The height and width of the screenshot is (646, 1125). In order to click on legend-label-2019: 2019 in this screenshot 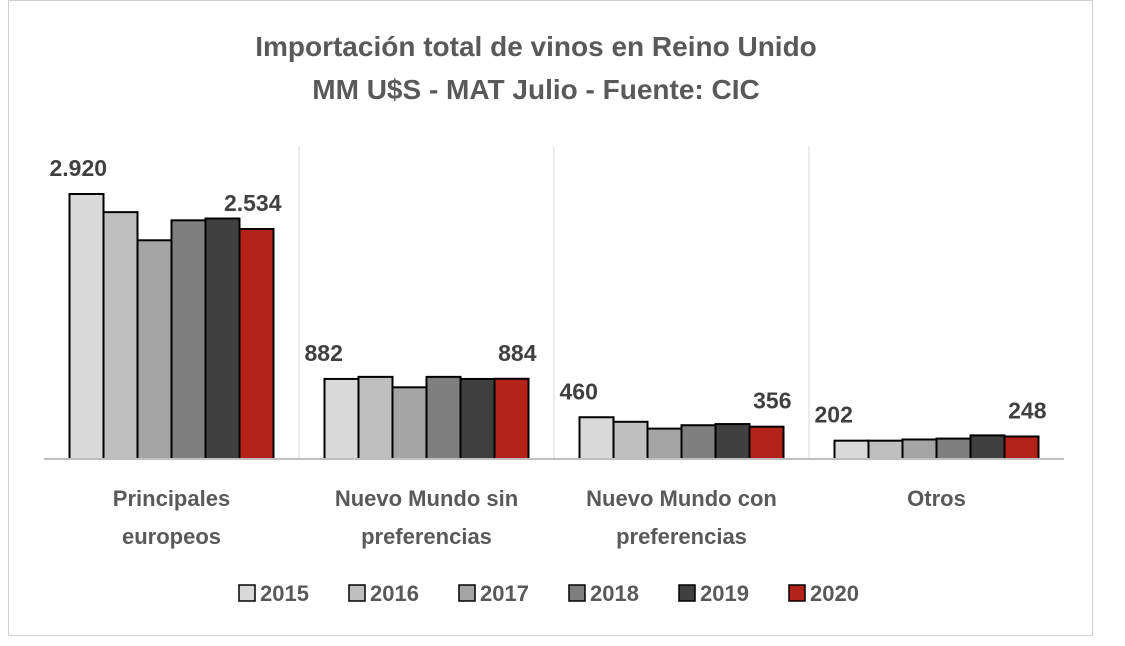, I will do `click(724, 593)`.